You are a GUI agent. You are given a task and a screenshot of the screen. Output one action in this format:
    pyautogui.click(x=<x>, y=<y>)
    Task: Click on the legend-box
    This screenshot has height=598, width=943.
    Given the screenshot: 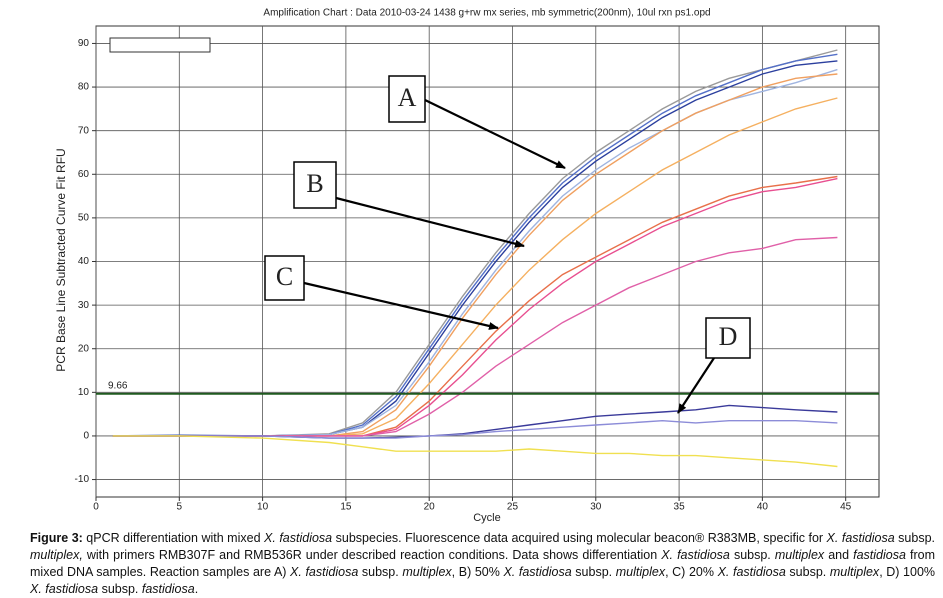 What is the action you would take?
    pyautogui.click(x=160, y=45)
    